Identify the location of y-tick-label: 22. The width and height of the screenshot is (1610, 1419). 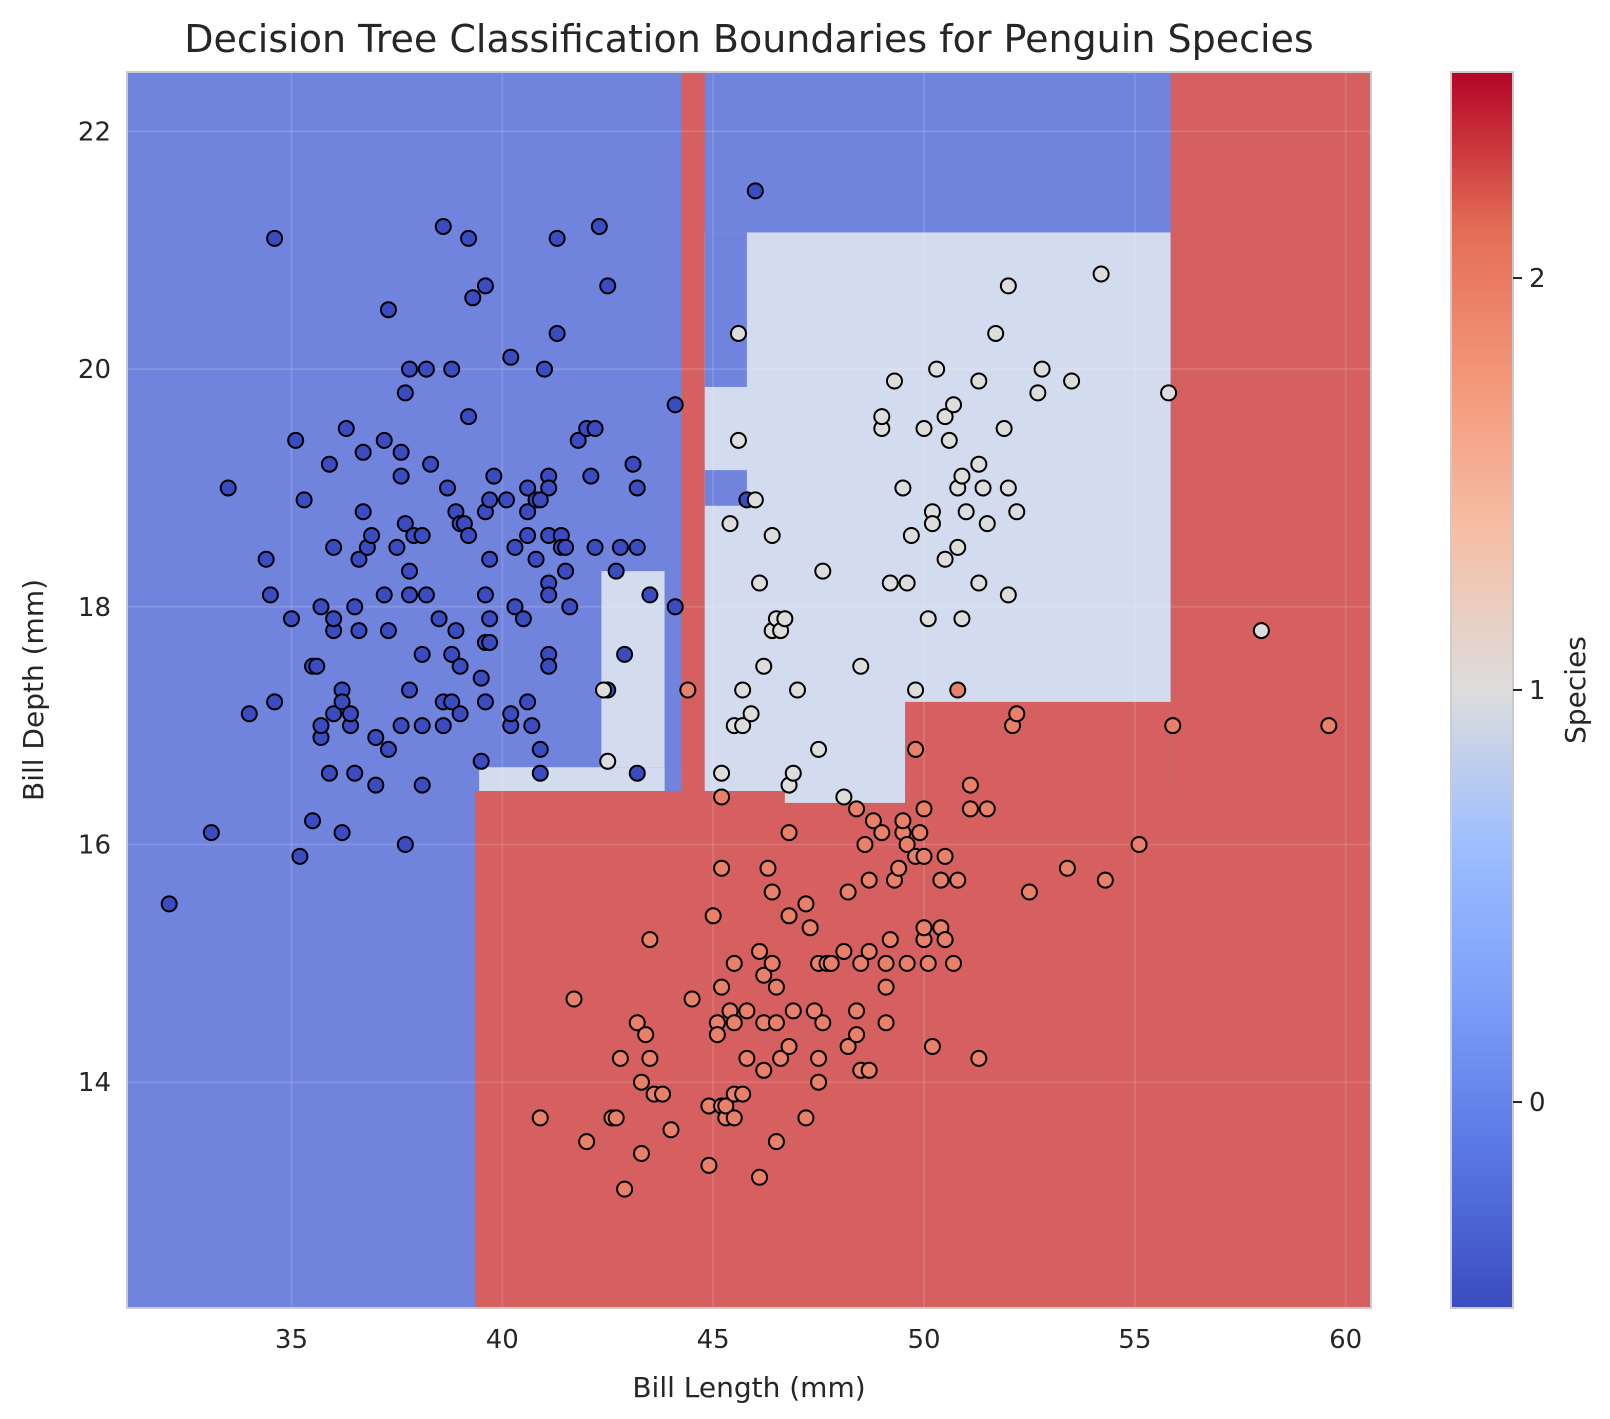
(94, 132).